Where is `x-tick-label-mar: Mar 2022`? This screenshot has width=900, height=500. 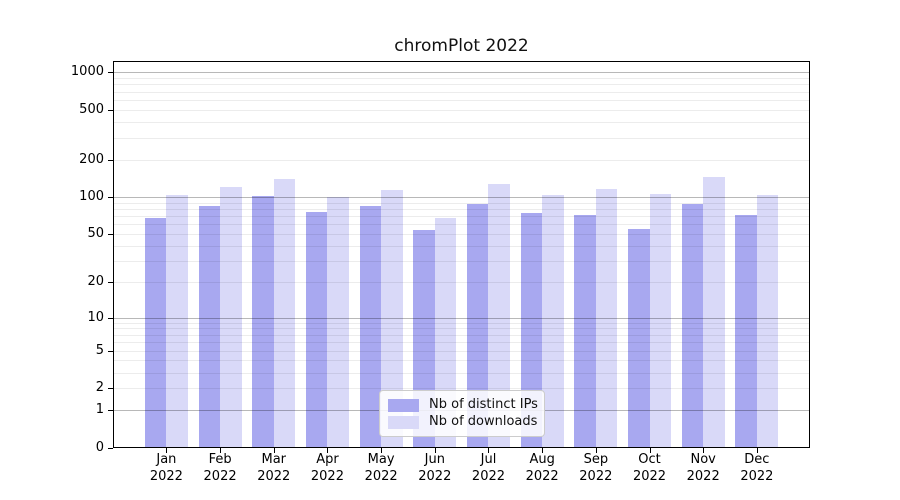 x-tick-label-mar: Mar 2022 is located at coordinates (274, 468).